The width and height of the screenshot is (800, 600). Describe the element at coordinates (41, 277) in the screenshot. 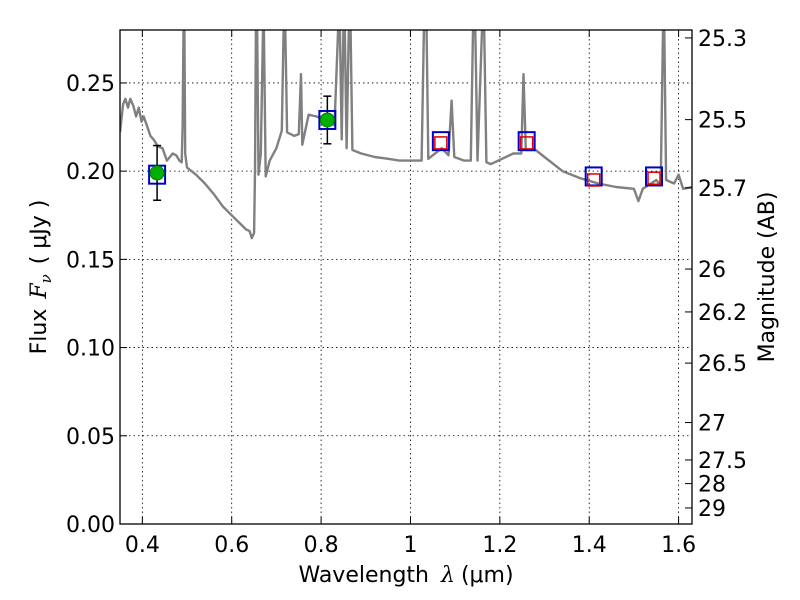

I see `y-axis-label: FluxFν( μJy )` at that location.